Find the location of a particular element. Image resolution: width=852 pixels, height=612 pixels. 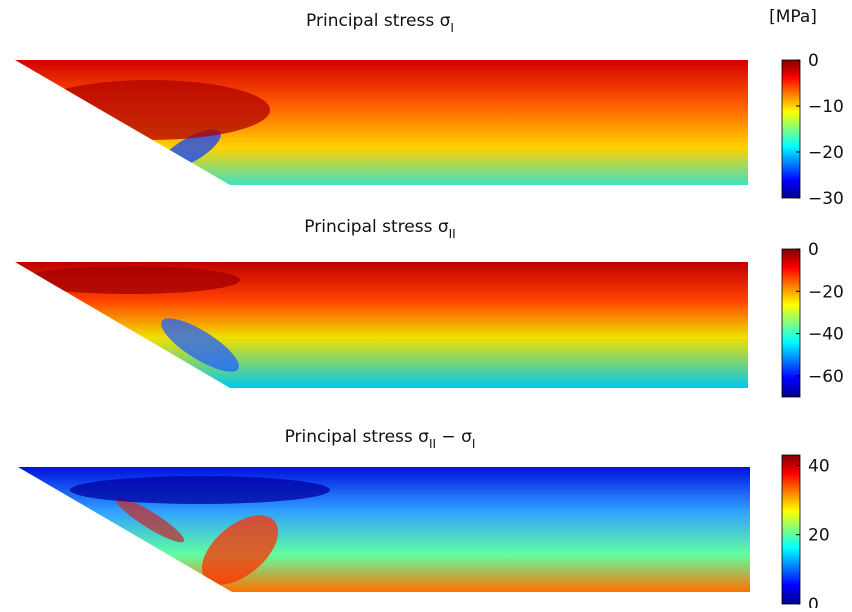

subplot-title: Principal stress σII − σI is located at coordinates (380, 439).